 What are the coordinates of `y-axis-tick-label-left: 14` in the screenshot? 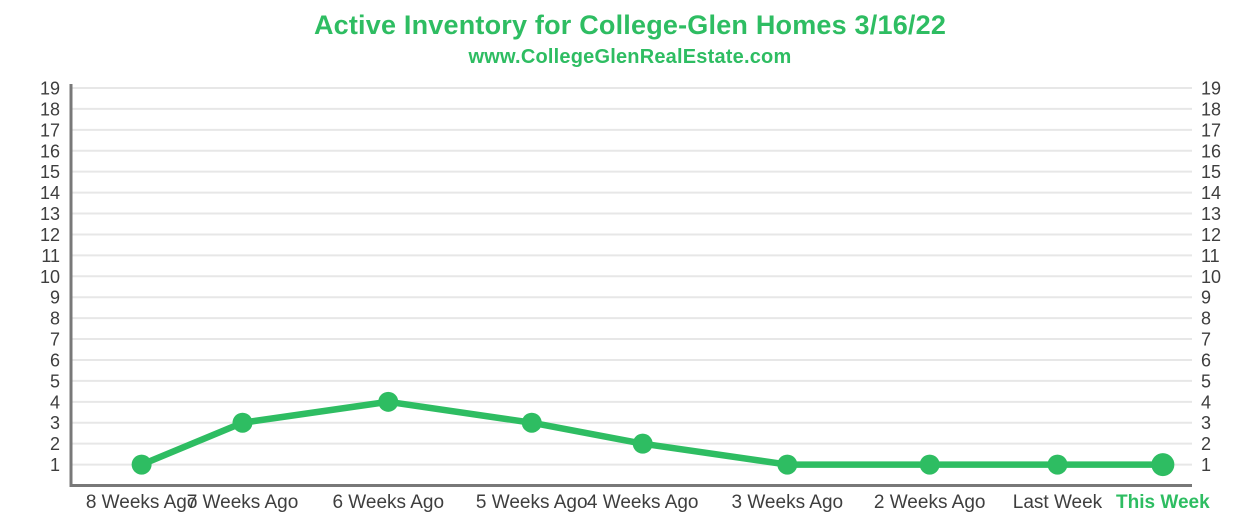 It's located at (50, 193).